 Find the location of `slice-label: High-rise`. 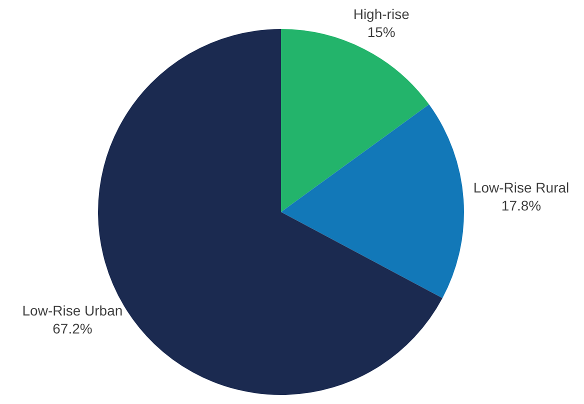

slice-label: High-rise is located at coordinates (381, 14).